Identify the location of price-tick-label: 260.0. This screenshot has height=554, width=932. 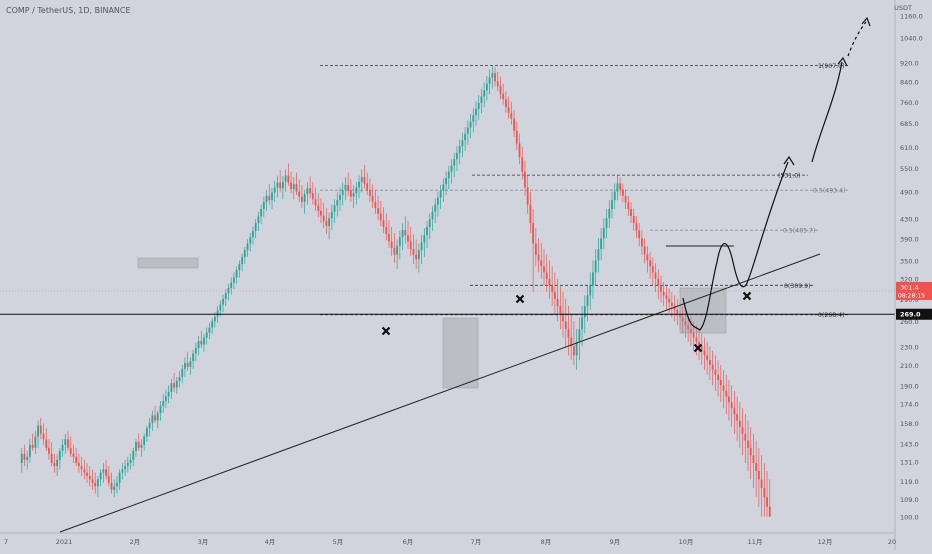
(909, 322).